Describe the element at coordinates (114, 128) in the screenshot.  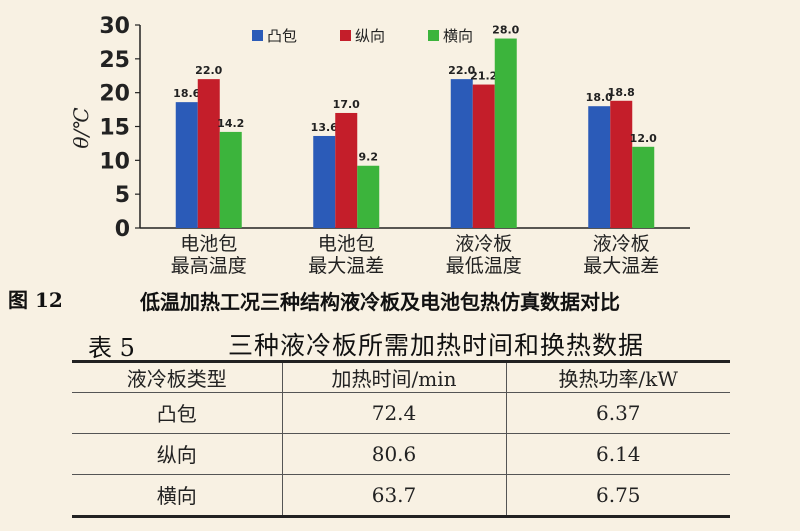
I see `y-tick-label: 15` at that location.